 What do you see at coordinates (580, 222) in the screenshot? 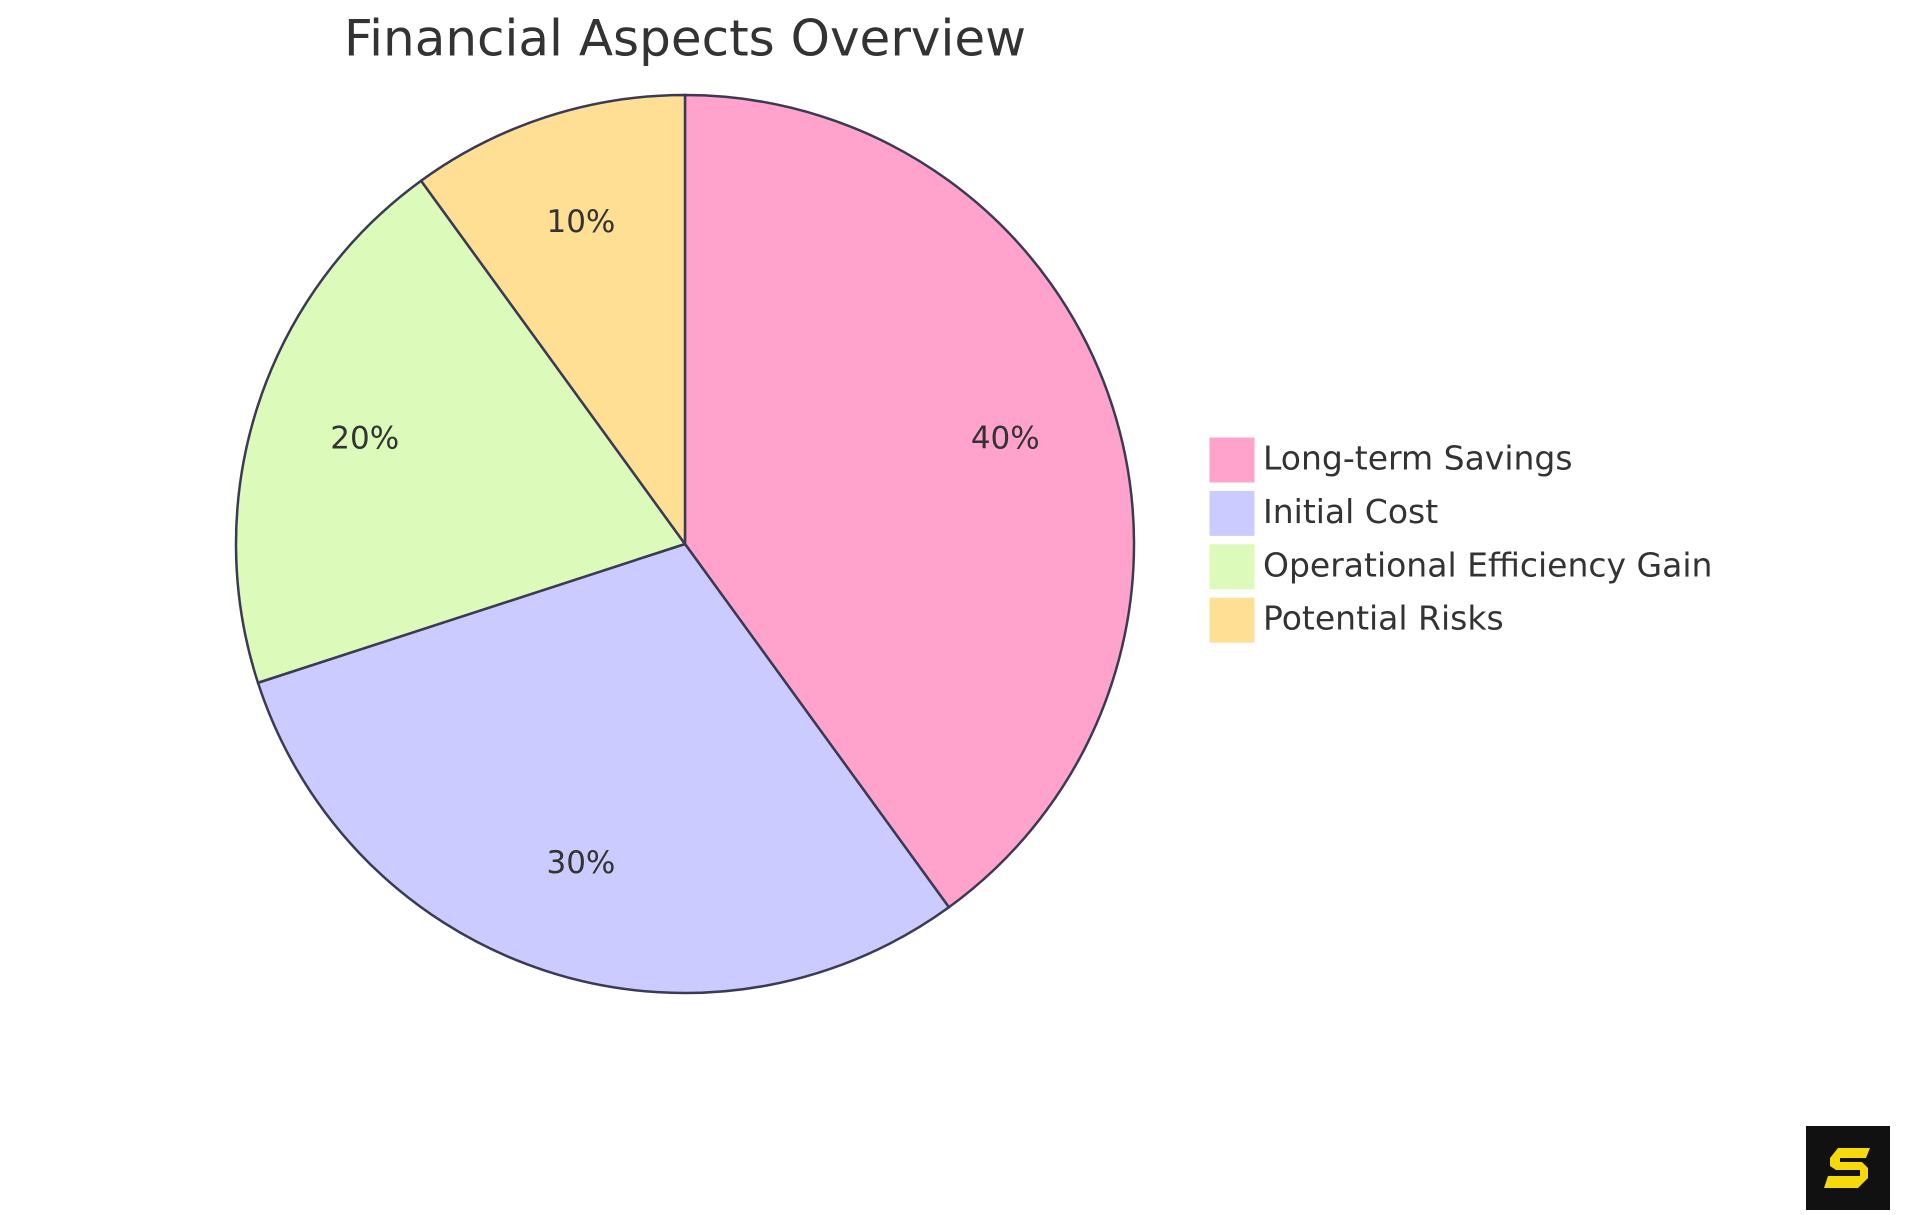
I see `data-label: 10%` at bounding box center [580, 222].